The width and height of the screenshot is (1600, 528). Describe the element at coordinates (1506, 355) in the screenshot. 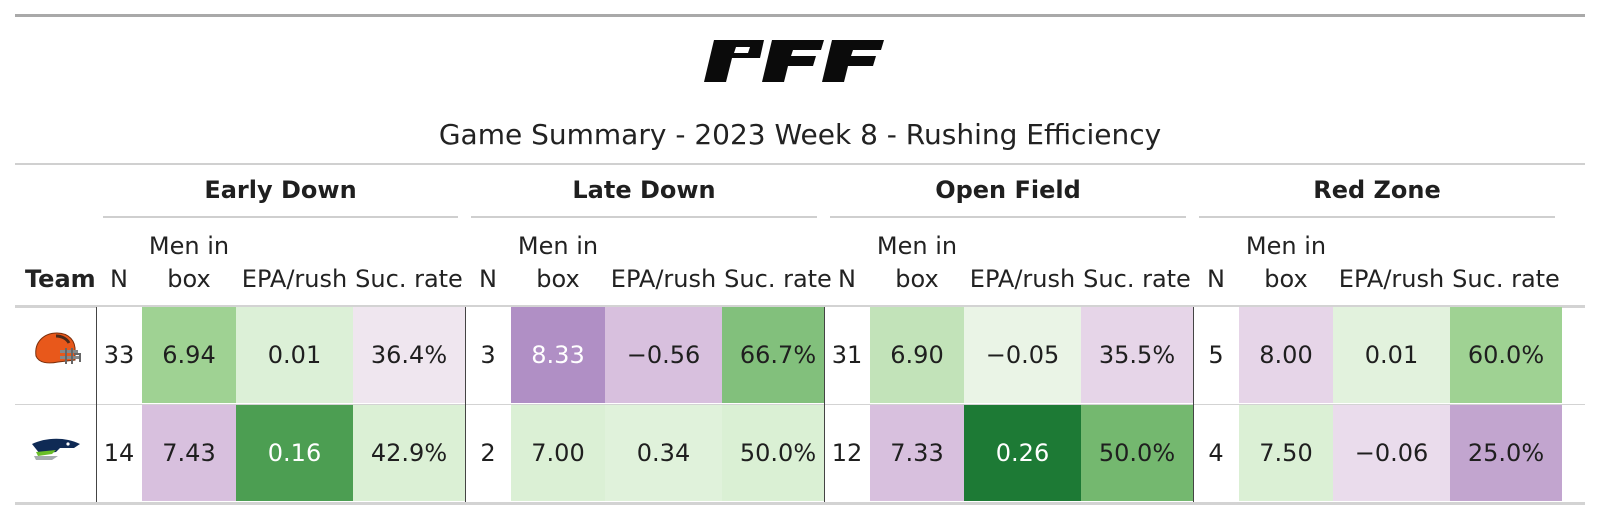

I see `table-cell: 60.0%` at that location.